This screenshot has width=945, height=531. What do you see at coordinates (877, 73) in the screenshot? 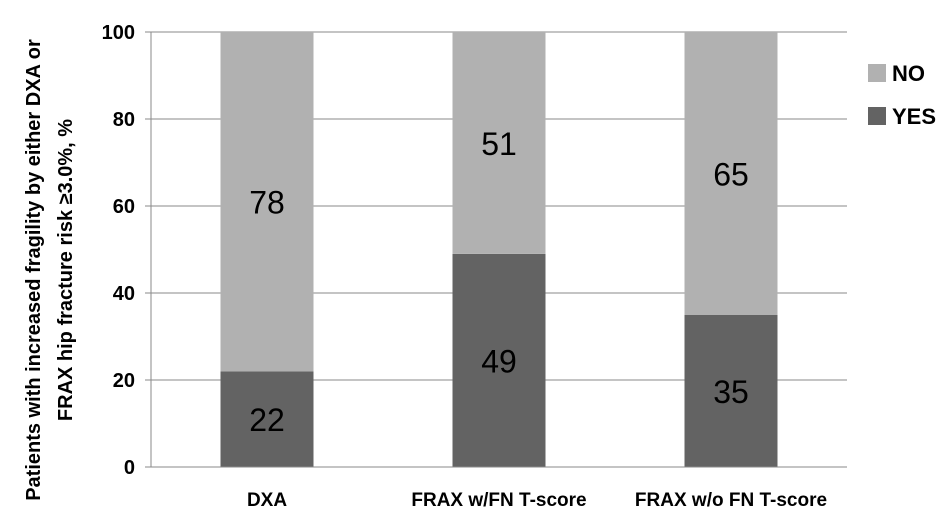
I see `legend-swatch-no` at bounding box center [877, 73].